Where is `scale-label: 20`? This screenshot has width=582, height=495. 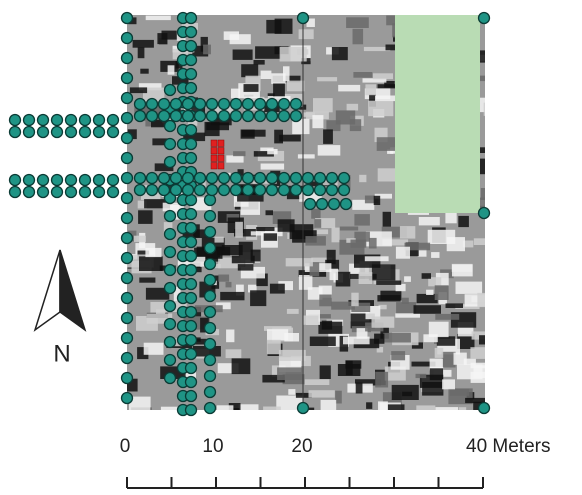
scale-label: 20 is located at coordinates (301, 446).